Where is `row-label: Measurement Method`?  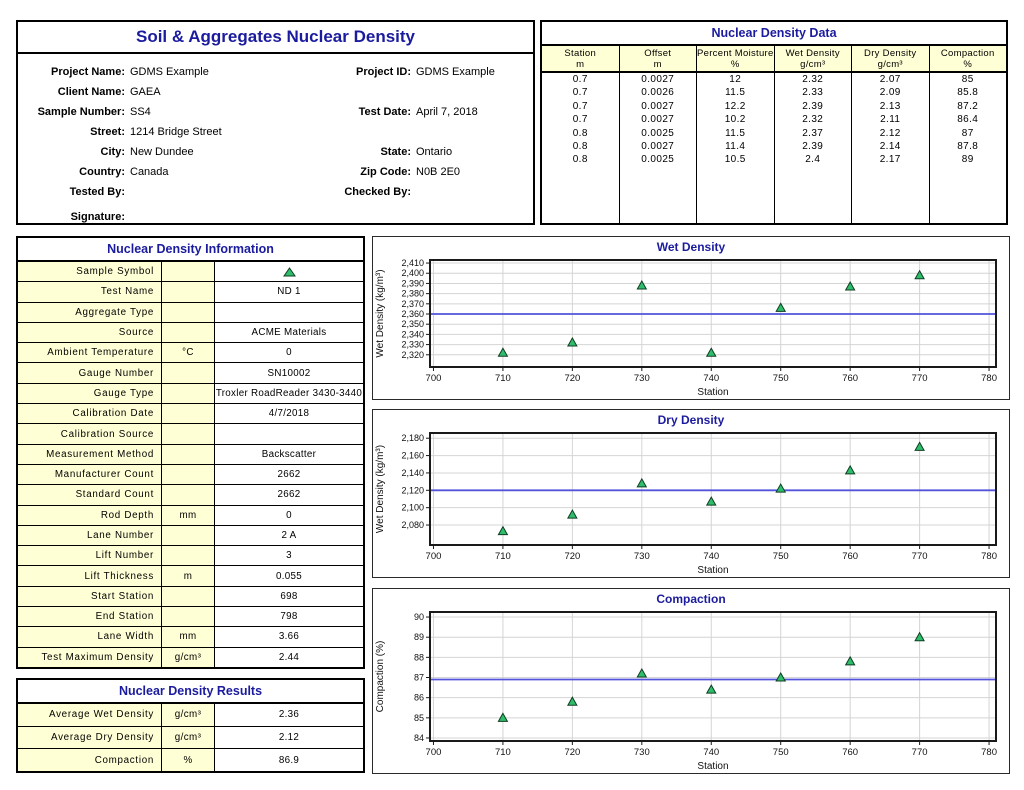
row-label: Measurement Method is located at coordinates (90, 454).